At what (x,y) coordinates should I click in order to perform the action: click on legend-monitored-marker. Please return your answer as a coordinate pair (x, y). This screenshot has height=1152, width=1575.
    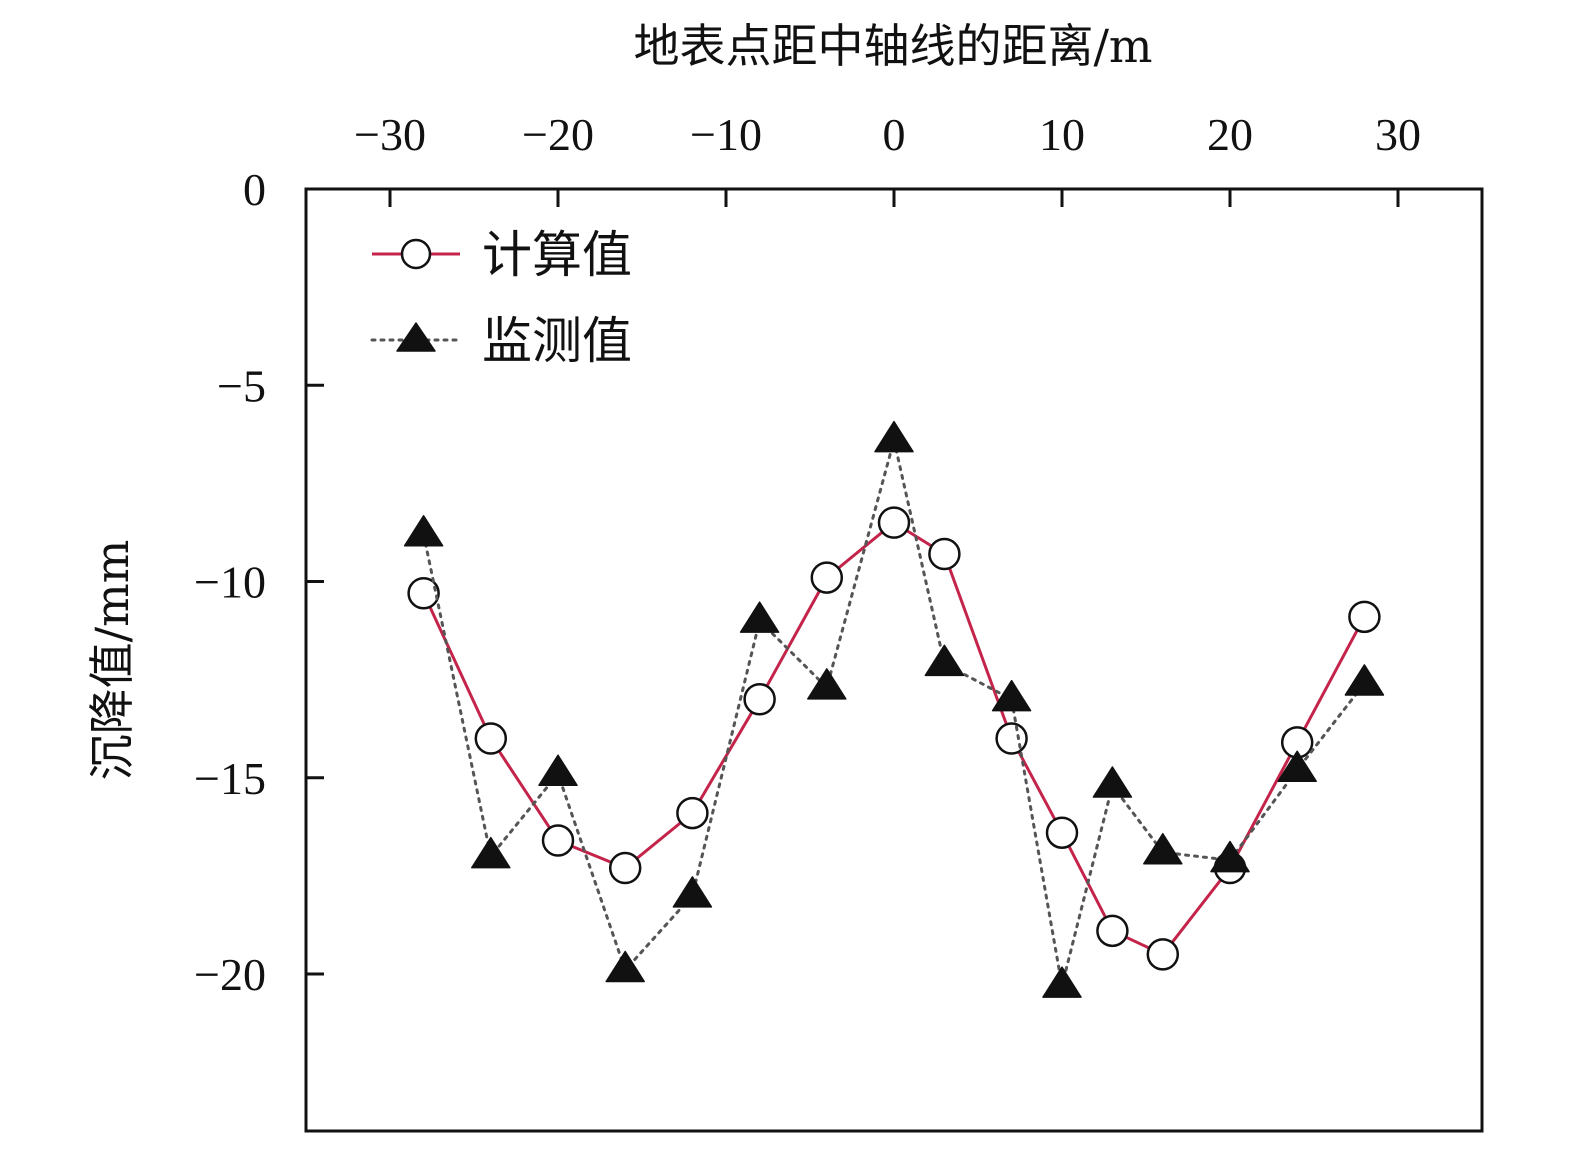
    Looking at the image, I should click on (416, 337).